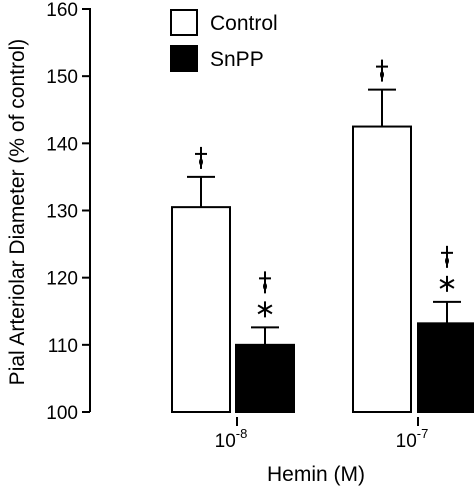  I want to click on y-tick-label: 140, so click(62, 144).